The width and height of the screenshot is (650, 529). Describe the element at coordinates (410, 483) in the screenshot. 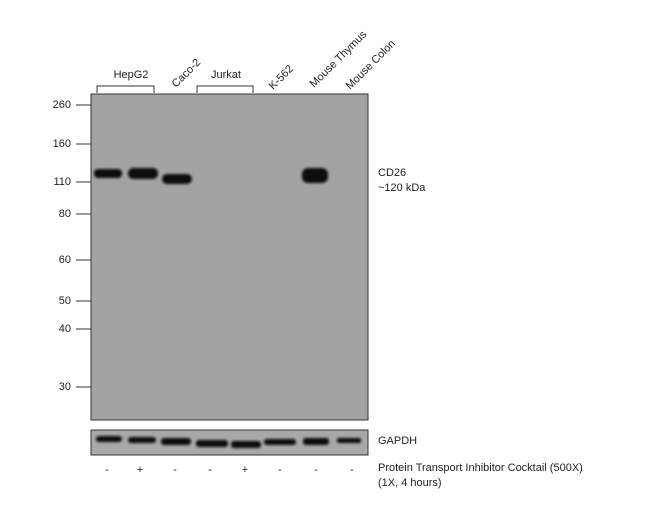

I see `treatment-dose: (1X, 4 hours)` at that location.